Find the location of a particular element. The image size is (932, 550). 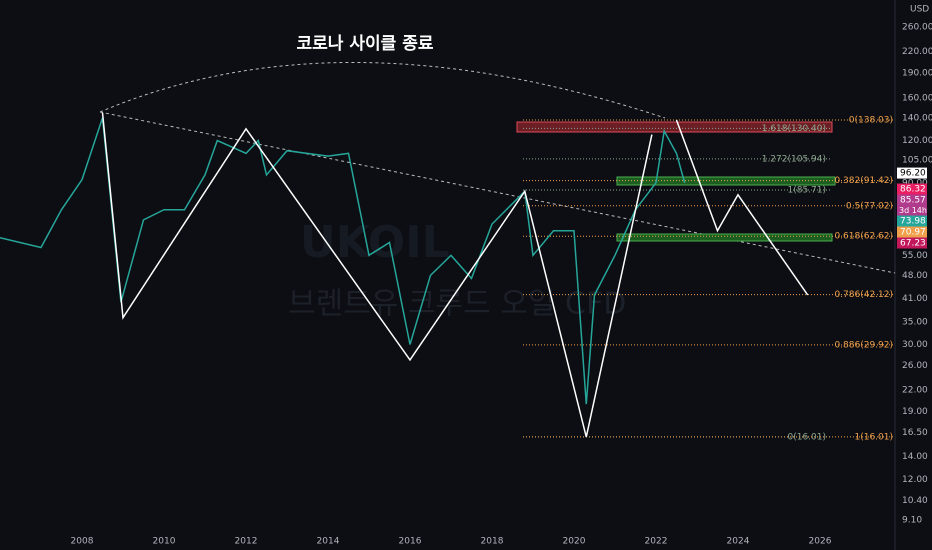

fib-label: 0(16.01) is located at coordinates (806, 437).